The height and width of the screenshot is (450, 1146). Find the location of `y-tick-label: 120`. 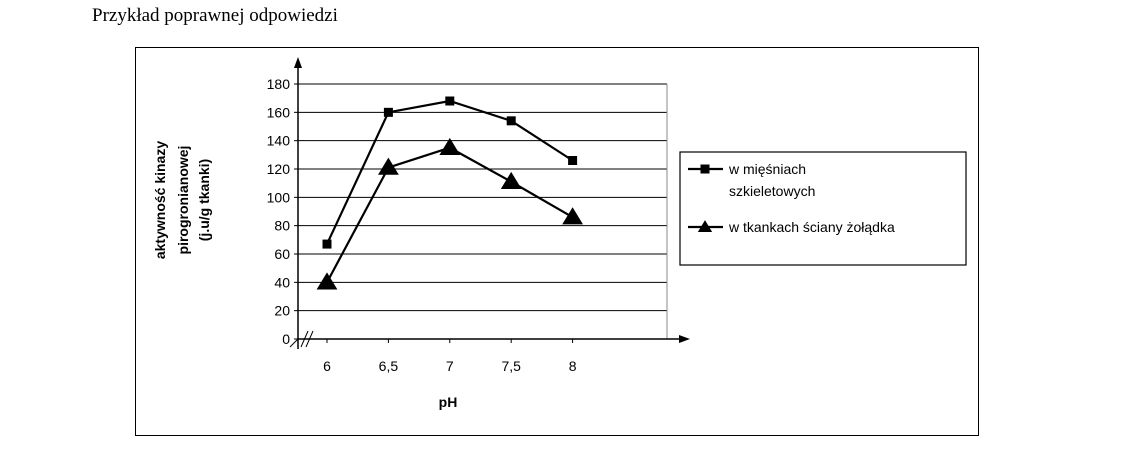

y-tick-label: 120 is located at coordinates (279, 169).